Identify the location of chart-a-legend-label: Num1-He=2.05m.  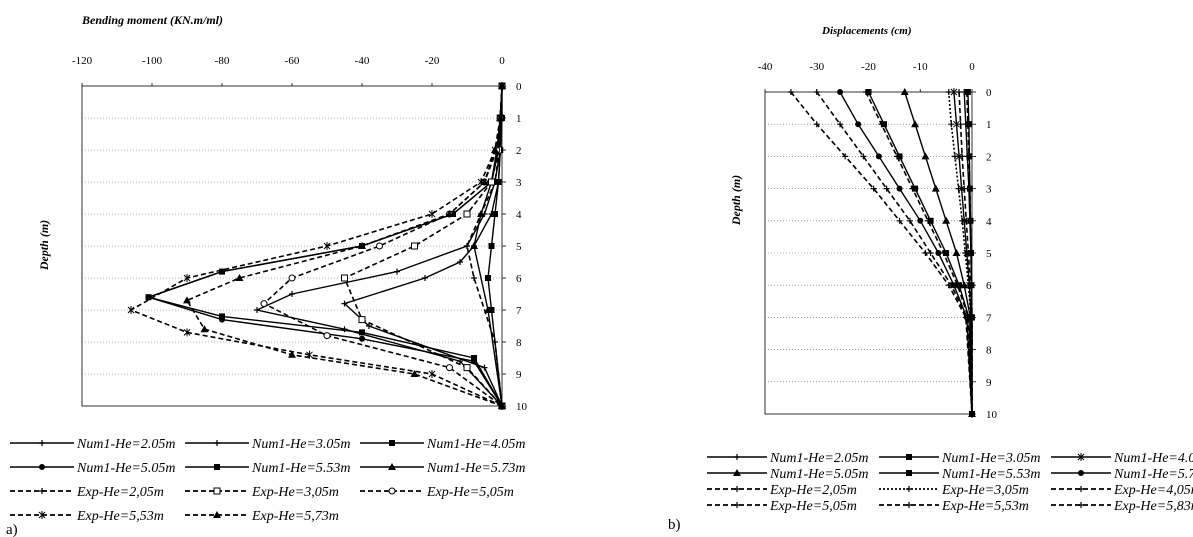
(126, 444).